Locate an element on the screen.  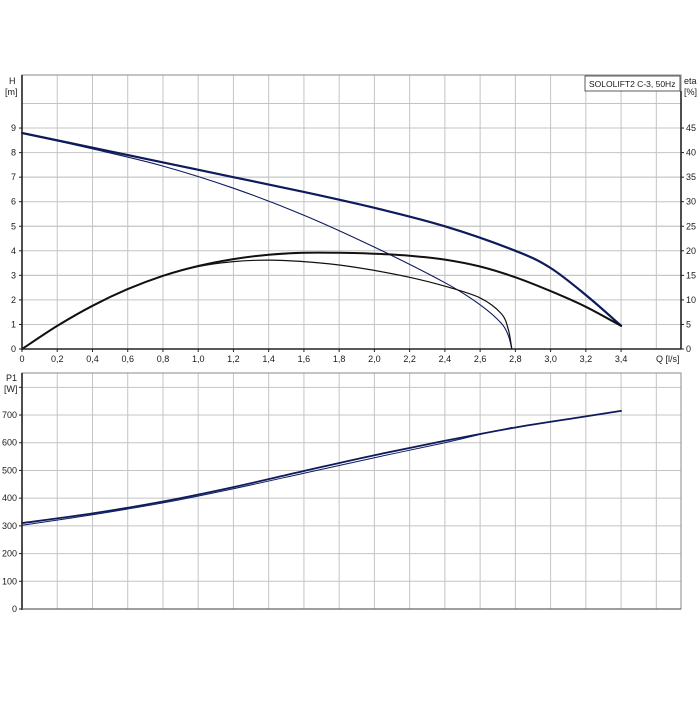
q-tick-label: 1,4 is located at coordinates (268, 359).